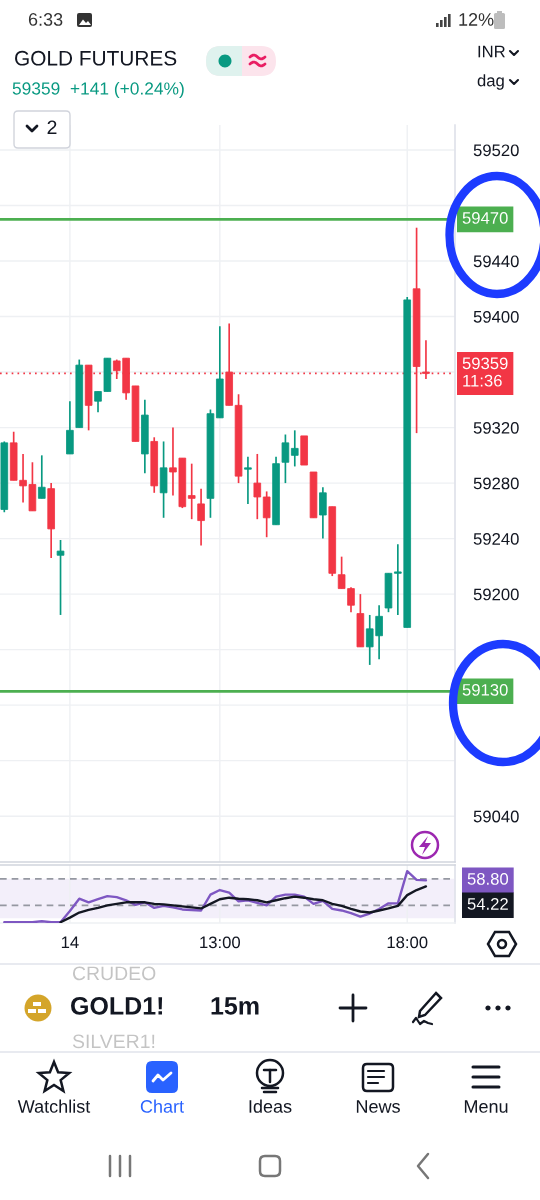 The width and height of the screenshot is (540, 1200). I want to click on text: Menu, so click(486, 1106).